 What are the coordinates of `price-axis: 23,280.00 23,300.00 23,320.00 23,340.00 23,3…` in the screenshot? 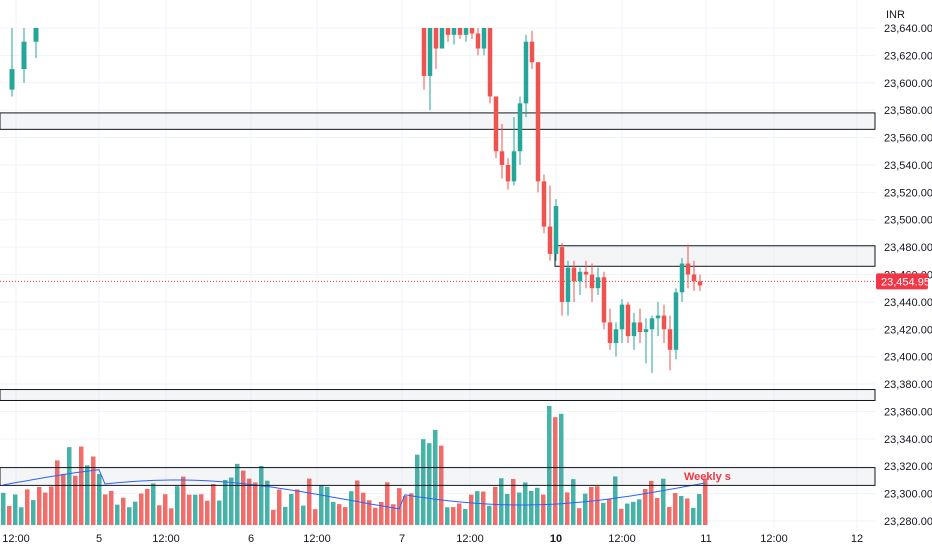 It's located at (908, 275).